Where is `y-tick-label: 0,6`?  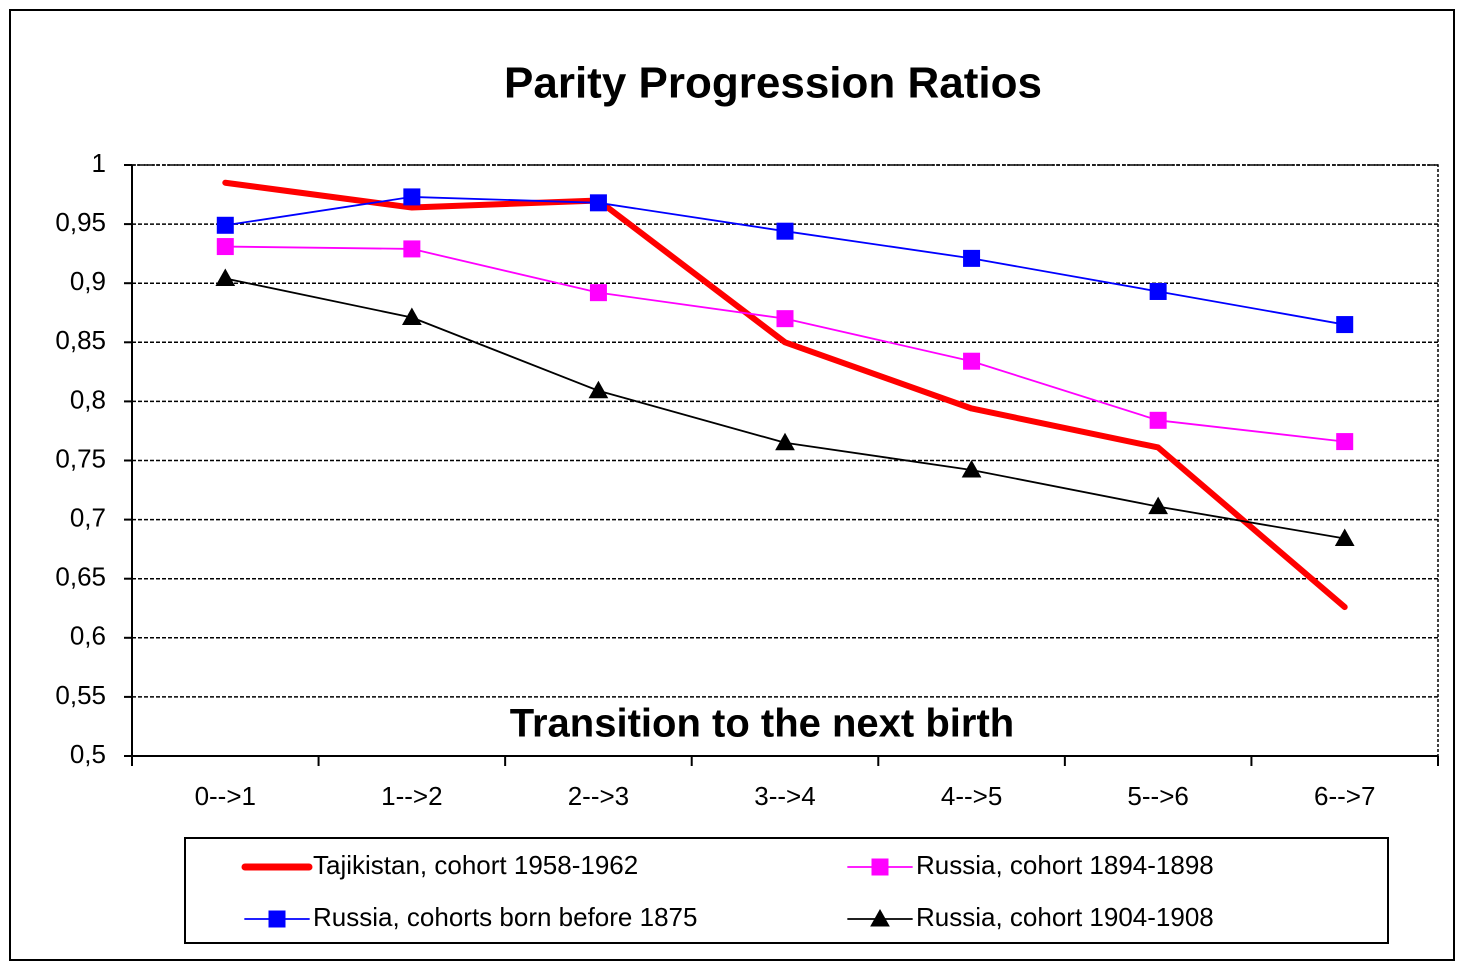 y-tick-label: 0,6 is located at coordinates (88, 636).